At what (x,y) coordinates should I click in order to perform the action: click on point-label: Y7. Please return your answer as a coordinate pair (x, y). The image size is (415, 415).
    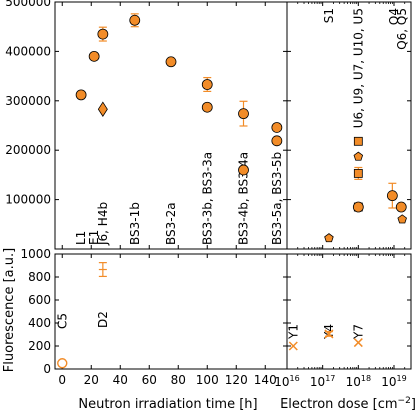
    Looking at the image, I should click on (358, 332).